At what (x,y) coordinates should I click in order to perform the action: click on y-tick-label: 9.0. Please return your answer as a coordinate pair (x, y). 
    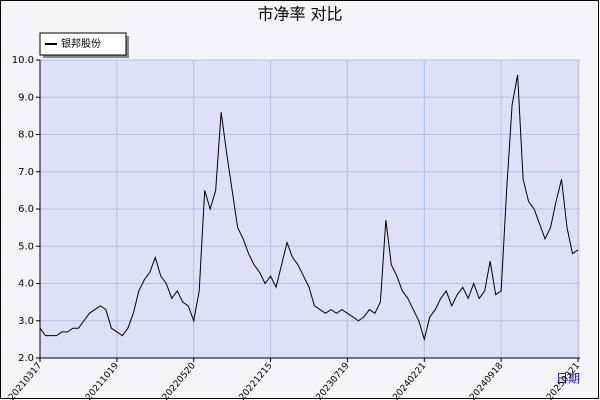
    Looking at the image, I should click on (26, 97).